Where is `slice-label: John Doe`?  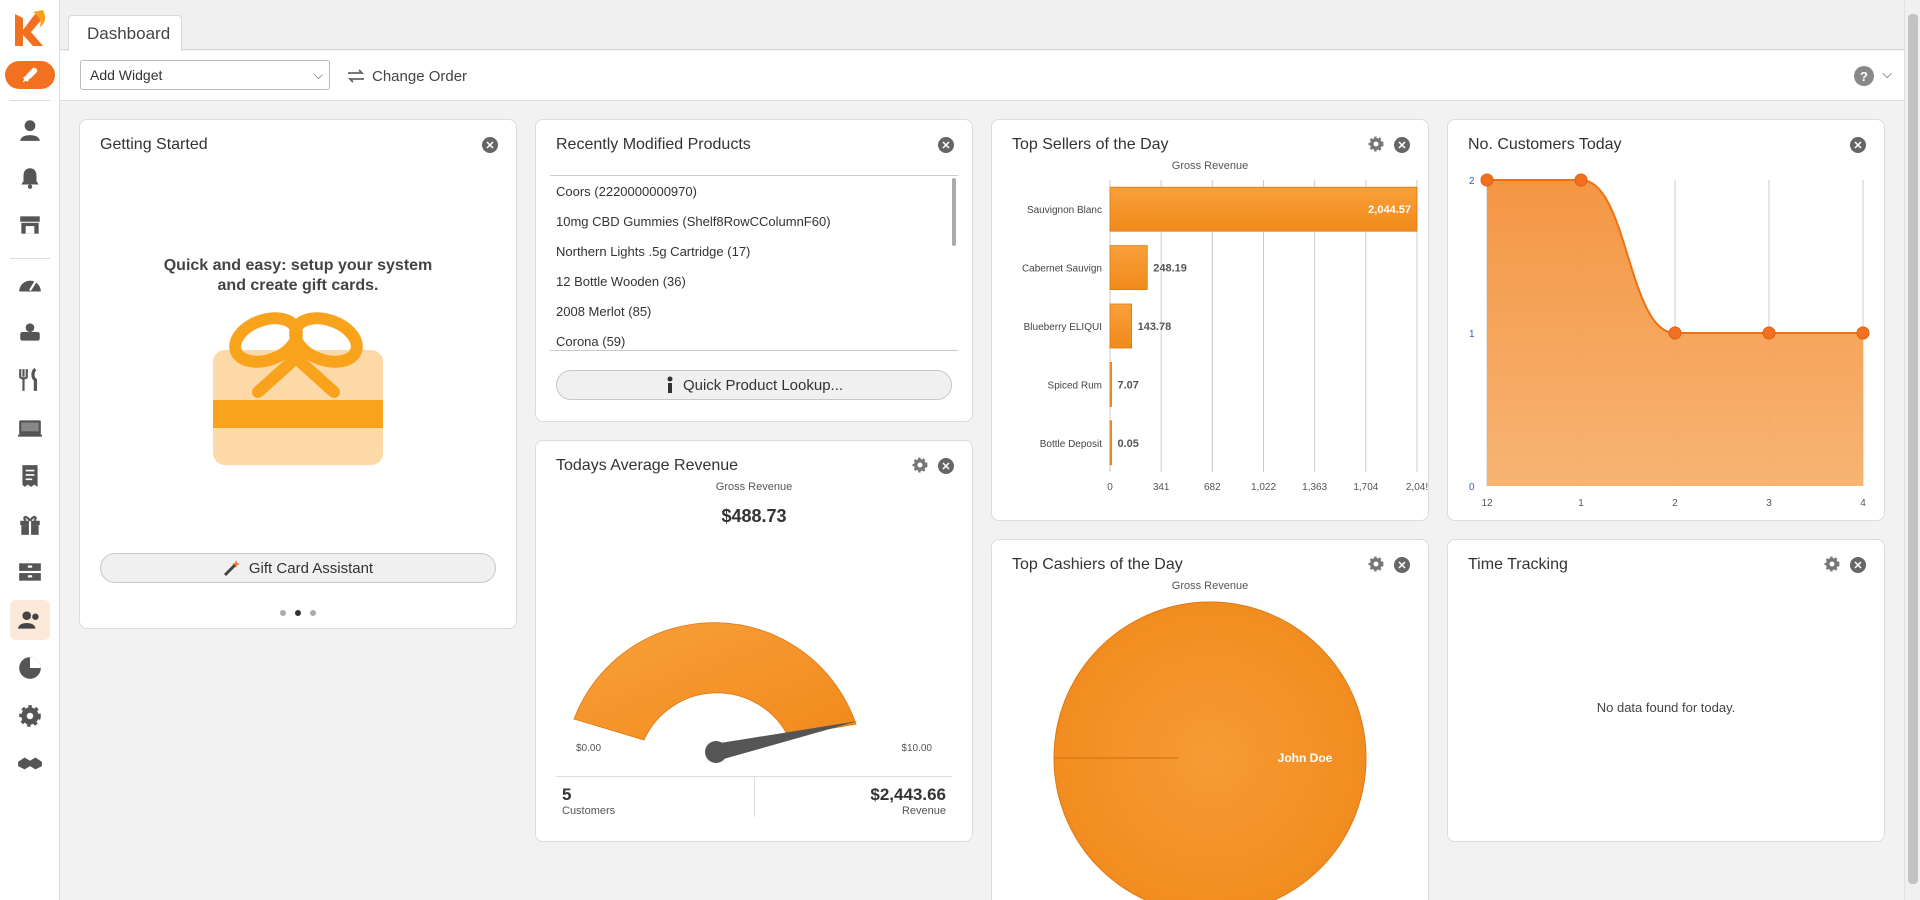
slice-label: John Doe is located at coordinates (1305, 758).